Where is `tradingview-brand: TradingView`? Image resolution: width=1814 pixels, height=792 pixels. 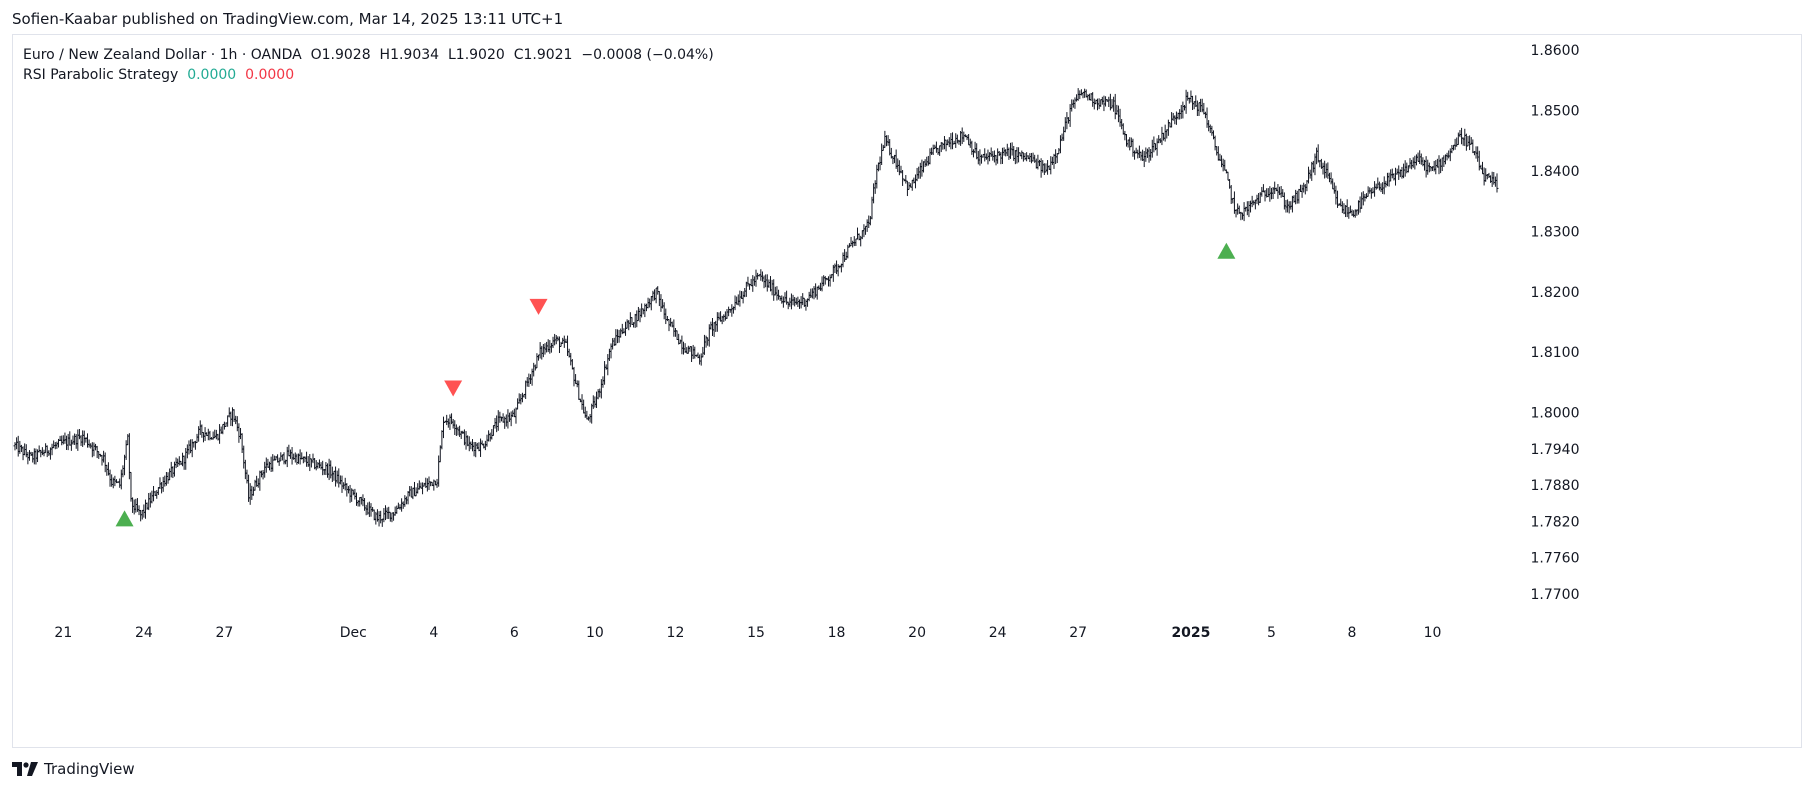
tradingview-brand: TradingView is located at coordinates (73, 769).